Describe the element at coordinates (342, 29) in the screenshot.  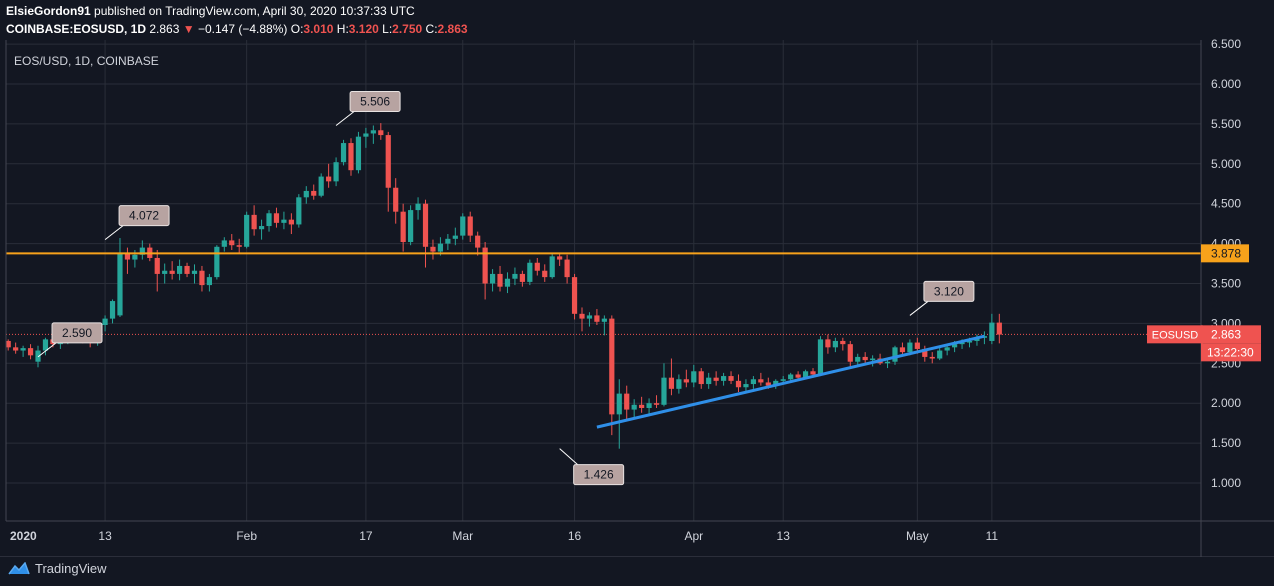
I see `high-label: H:` at that location.